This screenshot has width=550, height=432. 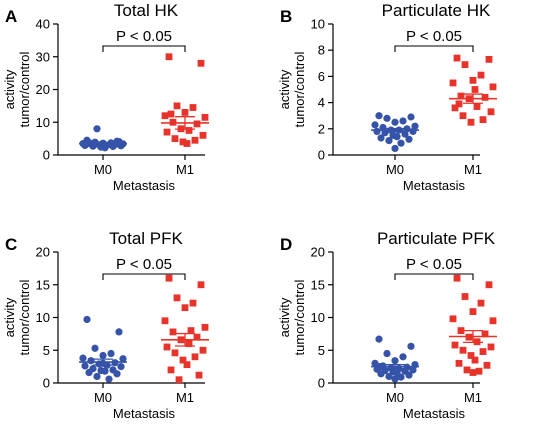 I want to click on chart-title: Total PFK, so click(x=146, y=238).